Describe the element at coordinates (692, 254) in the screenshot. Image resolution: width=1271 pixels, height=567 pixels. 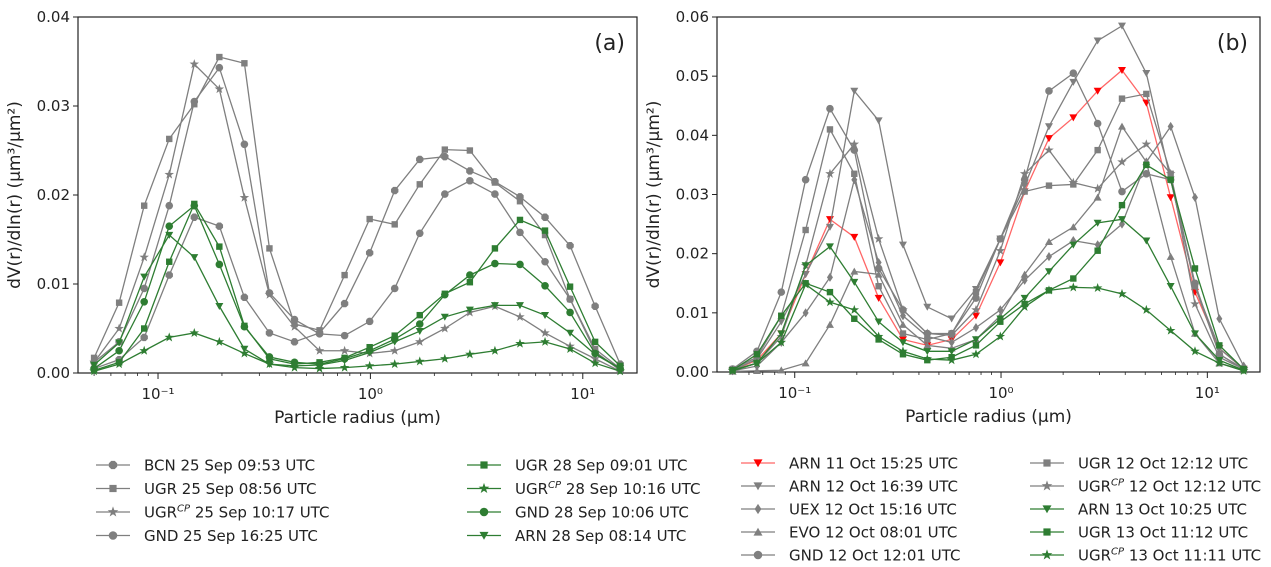
I see `panel-b-ytick-label: 0.02` at that location.